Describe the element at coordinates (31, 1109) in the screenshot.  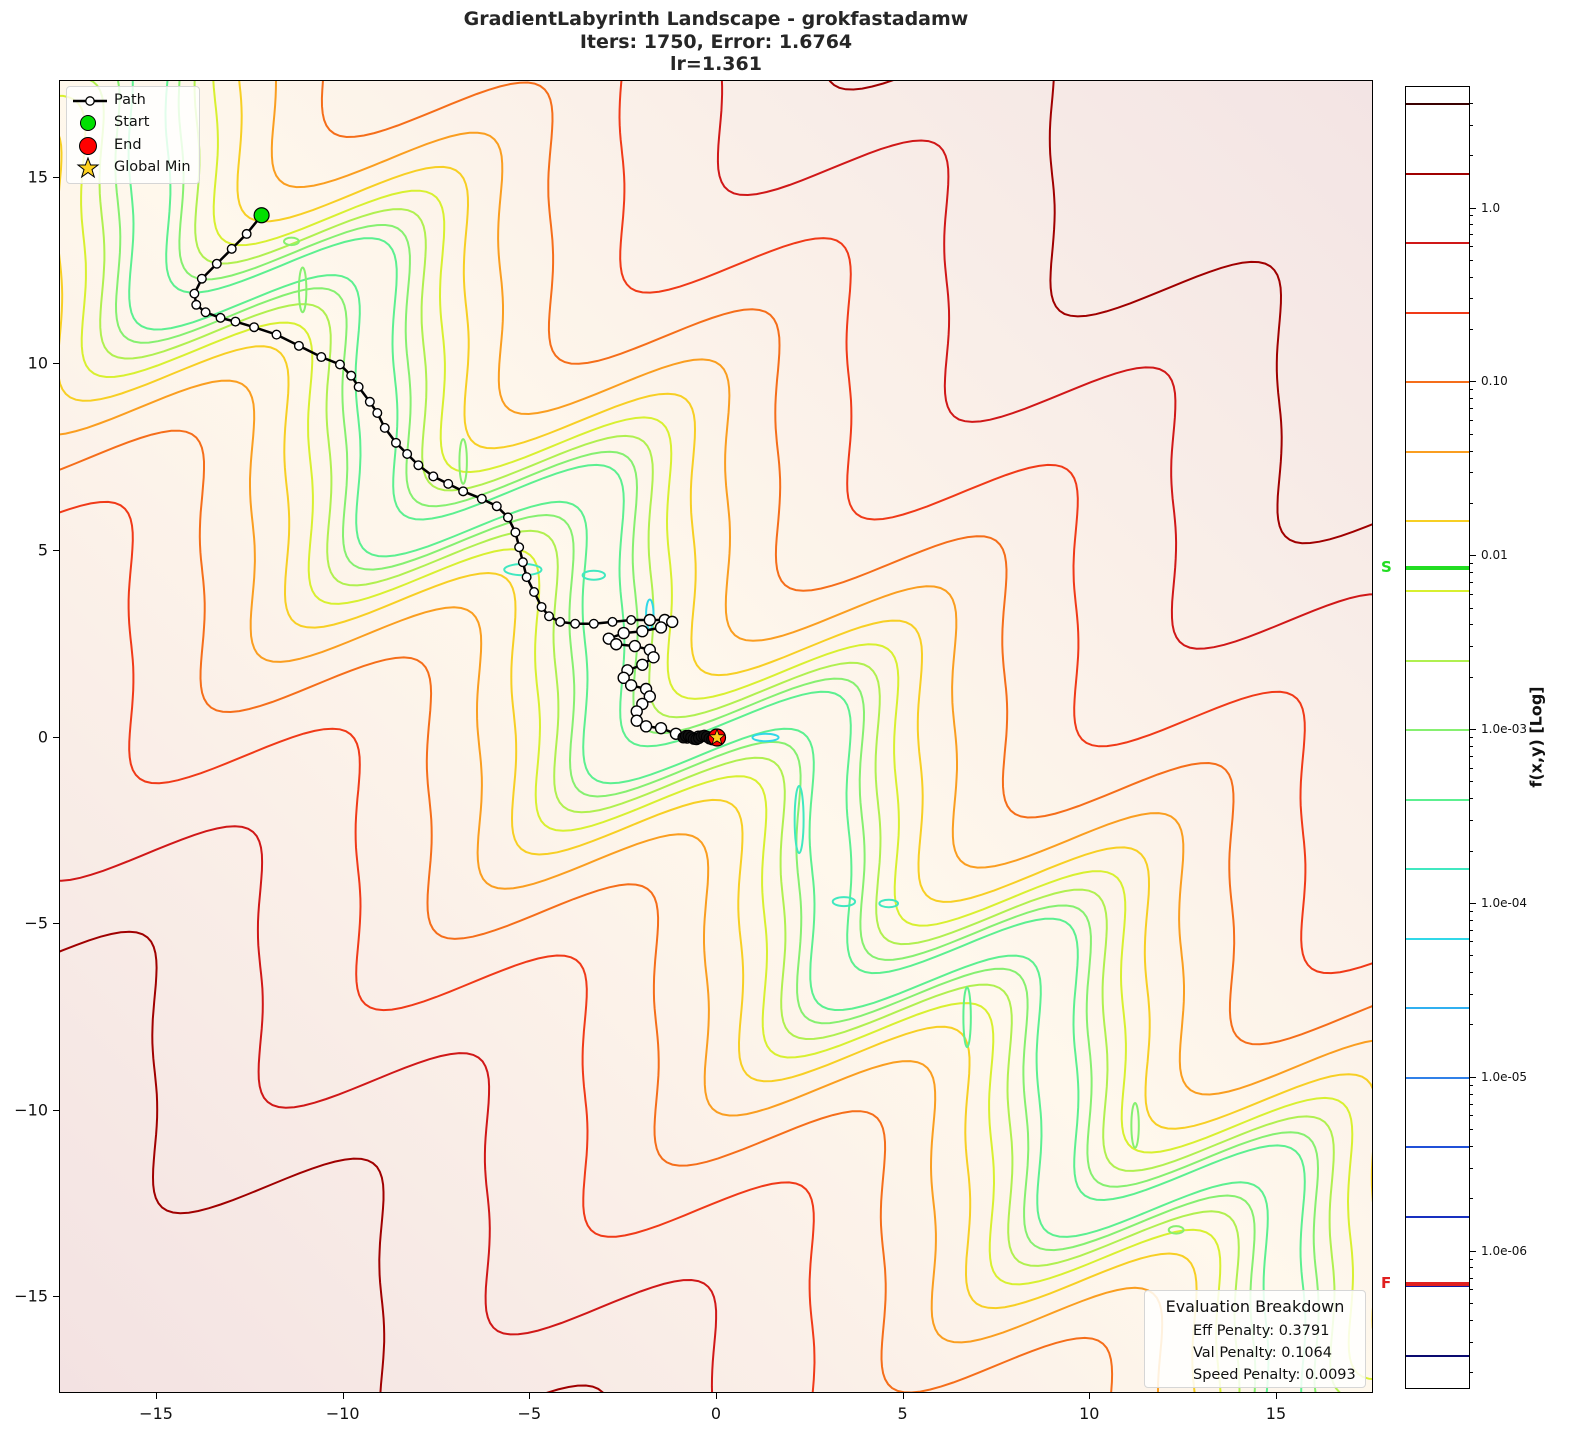
I see `y-tick-label: −10` at that location.